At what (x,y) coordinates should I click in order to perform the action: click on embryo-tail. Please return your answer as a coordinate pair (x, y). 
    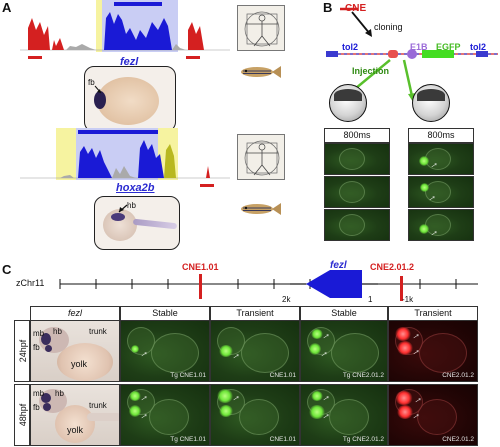
    Looking at the image, I should click on (155, 224).